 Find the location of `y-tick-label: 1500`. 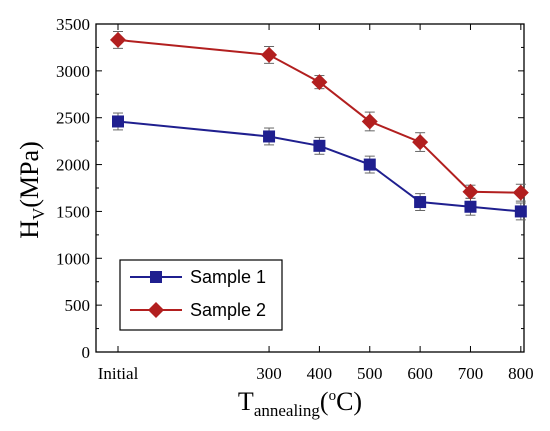

y-tick-label: 1500 is located at coordinates (73, 211).